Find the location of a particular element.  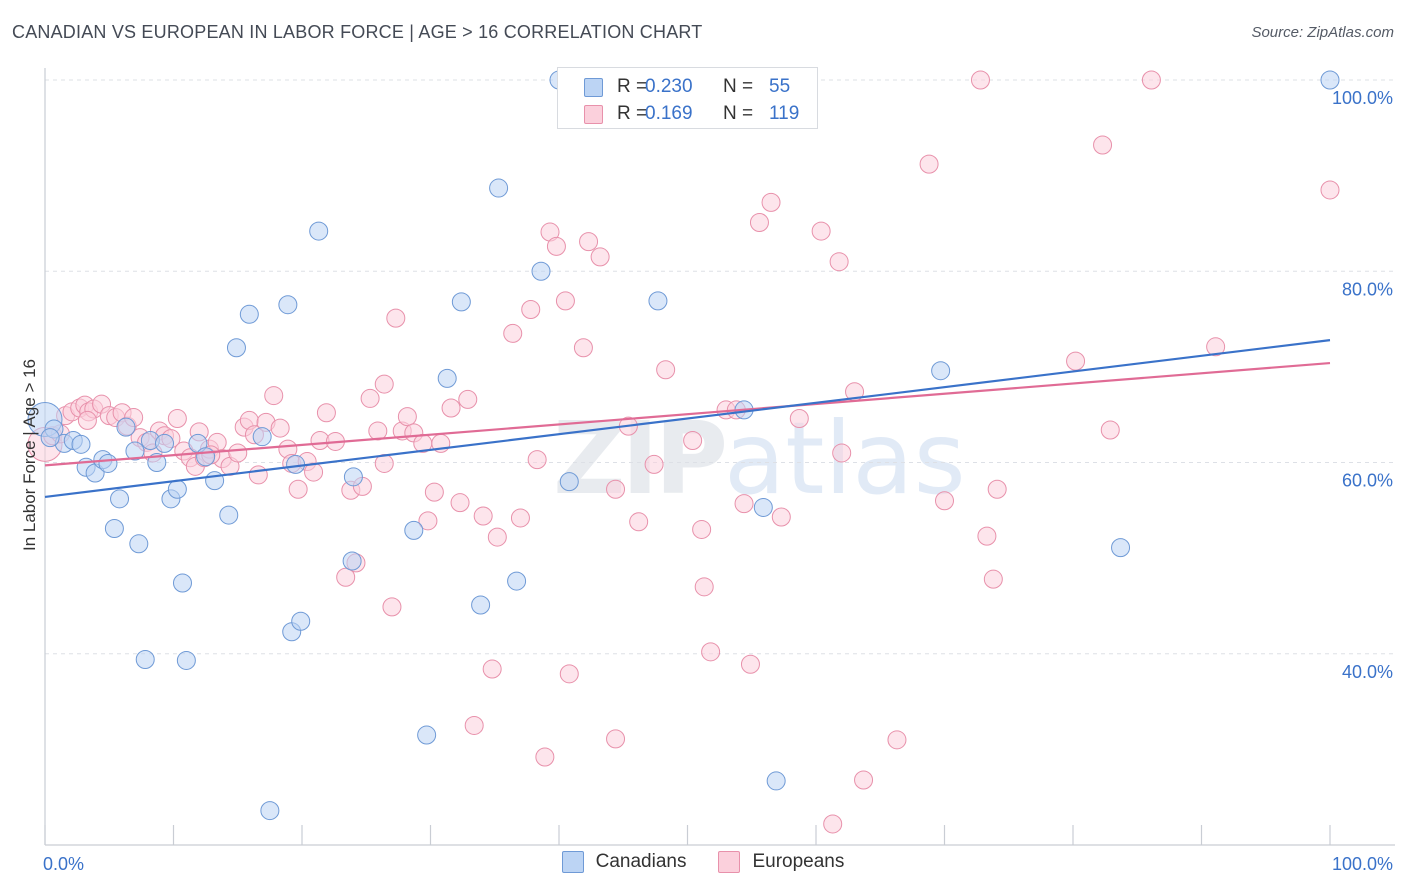

r-label: R = is located at coordinates (632, 86).